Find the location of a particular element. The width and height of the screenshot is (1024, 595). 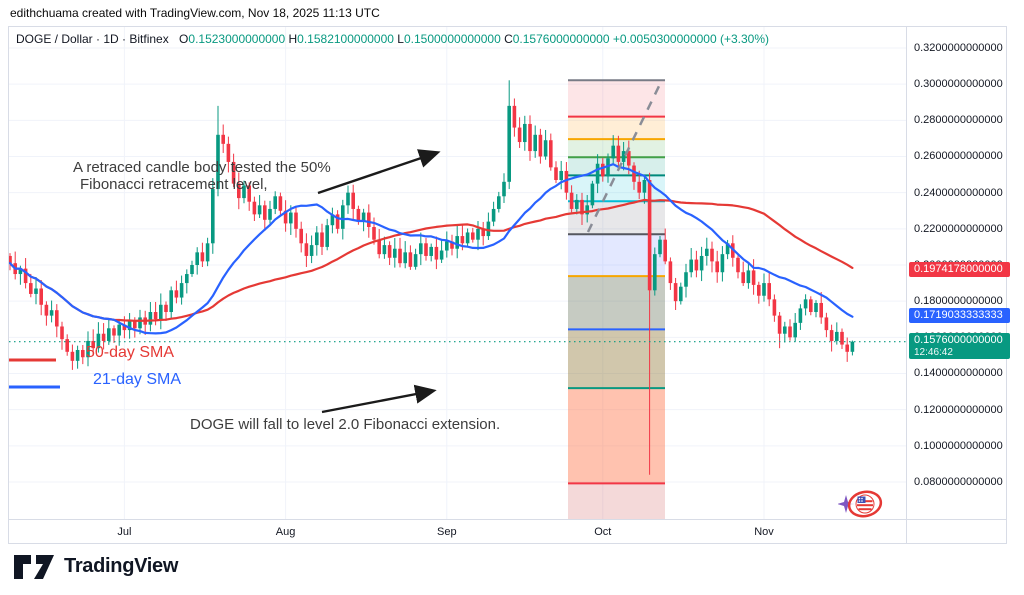

dashed-trend-line is located at coordinates (625, 156).